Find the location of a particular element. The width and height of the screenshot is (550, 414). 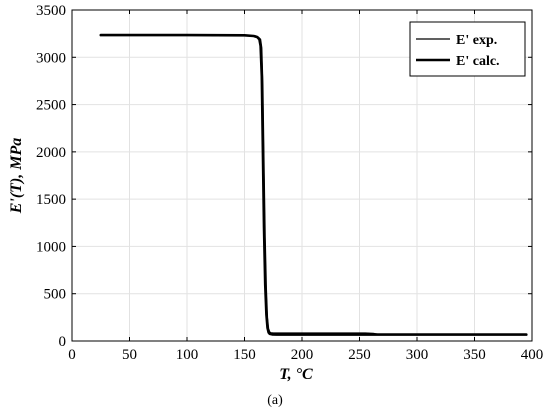

legend: E' exp. E' calc. is located at coordinates (467, 49).